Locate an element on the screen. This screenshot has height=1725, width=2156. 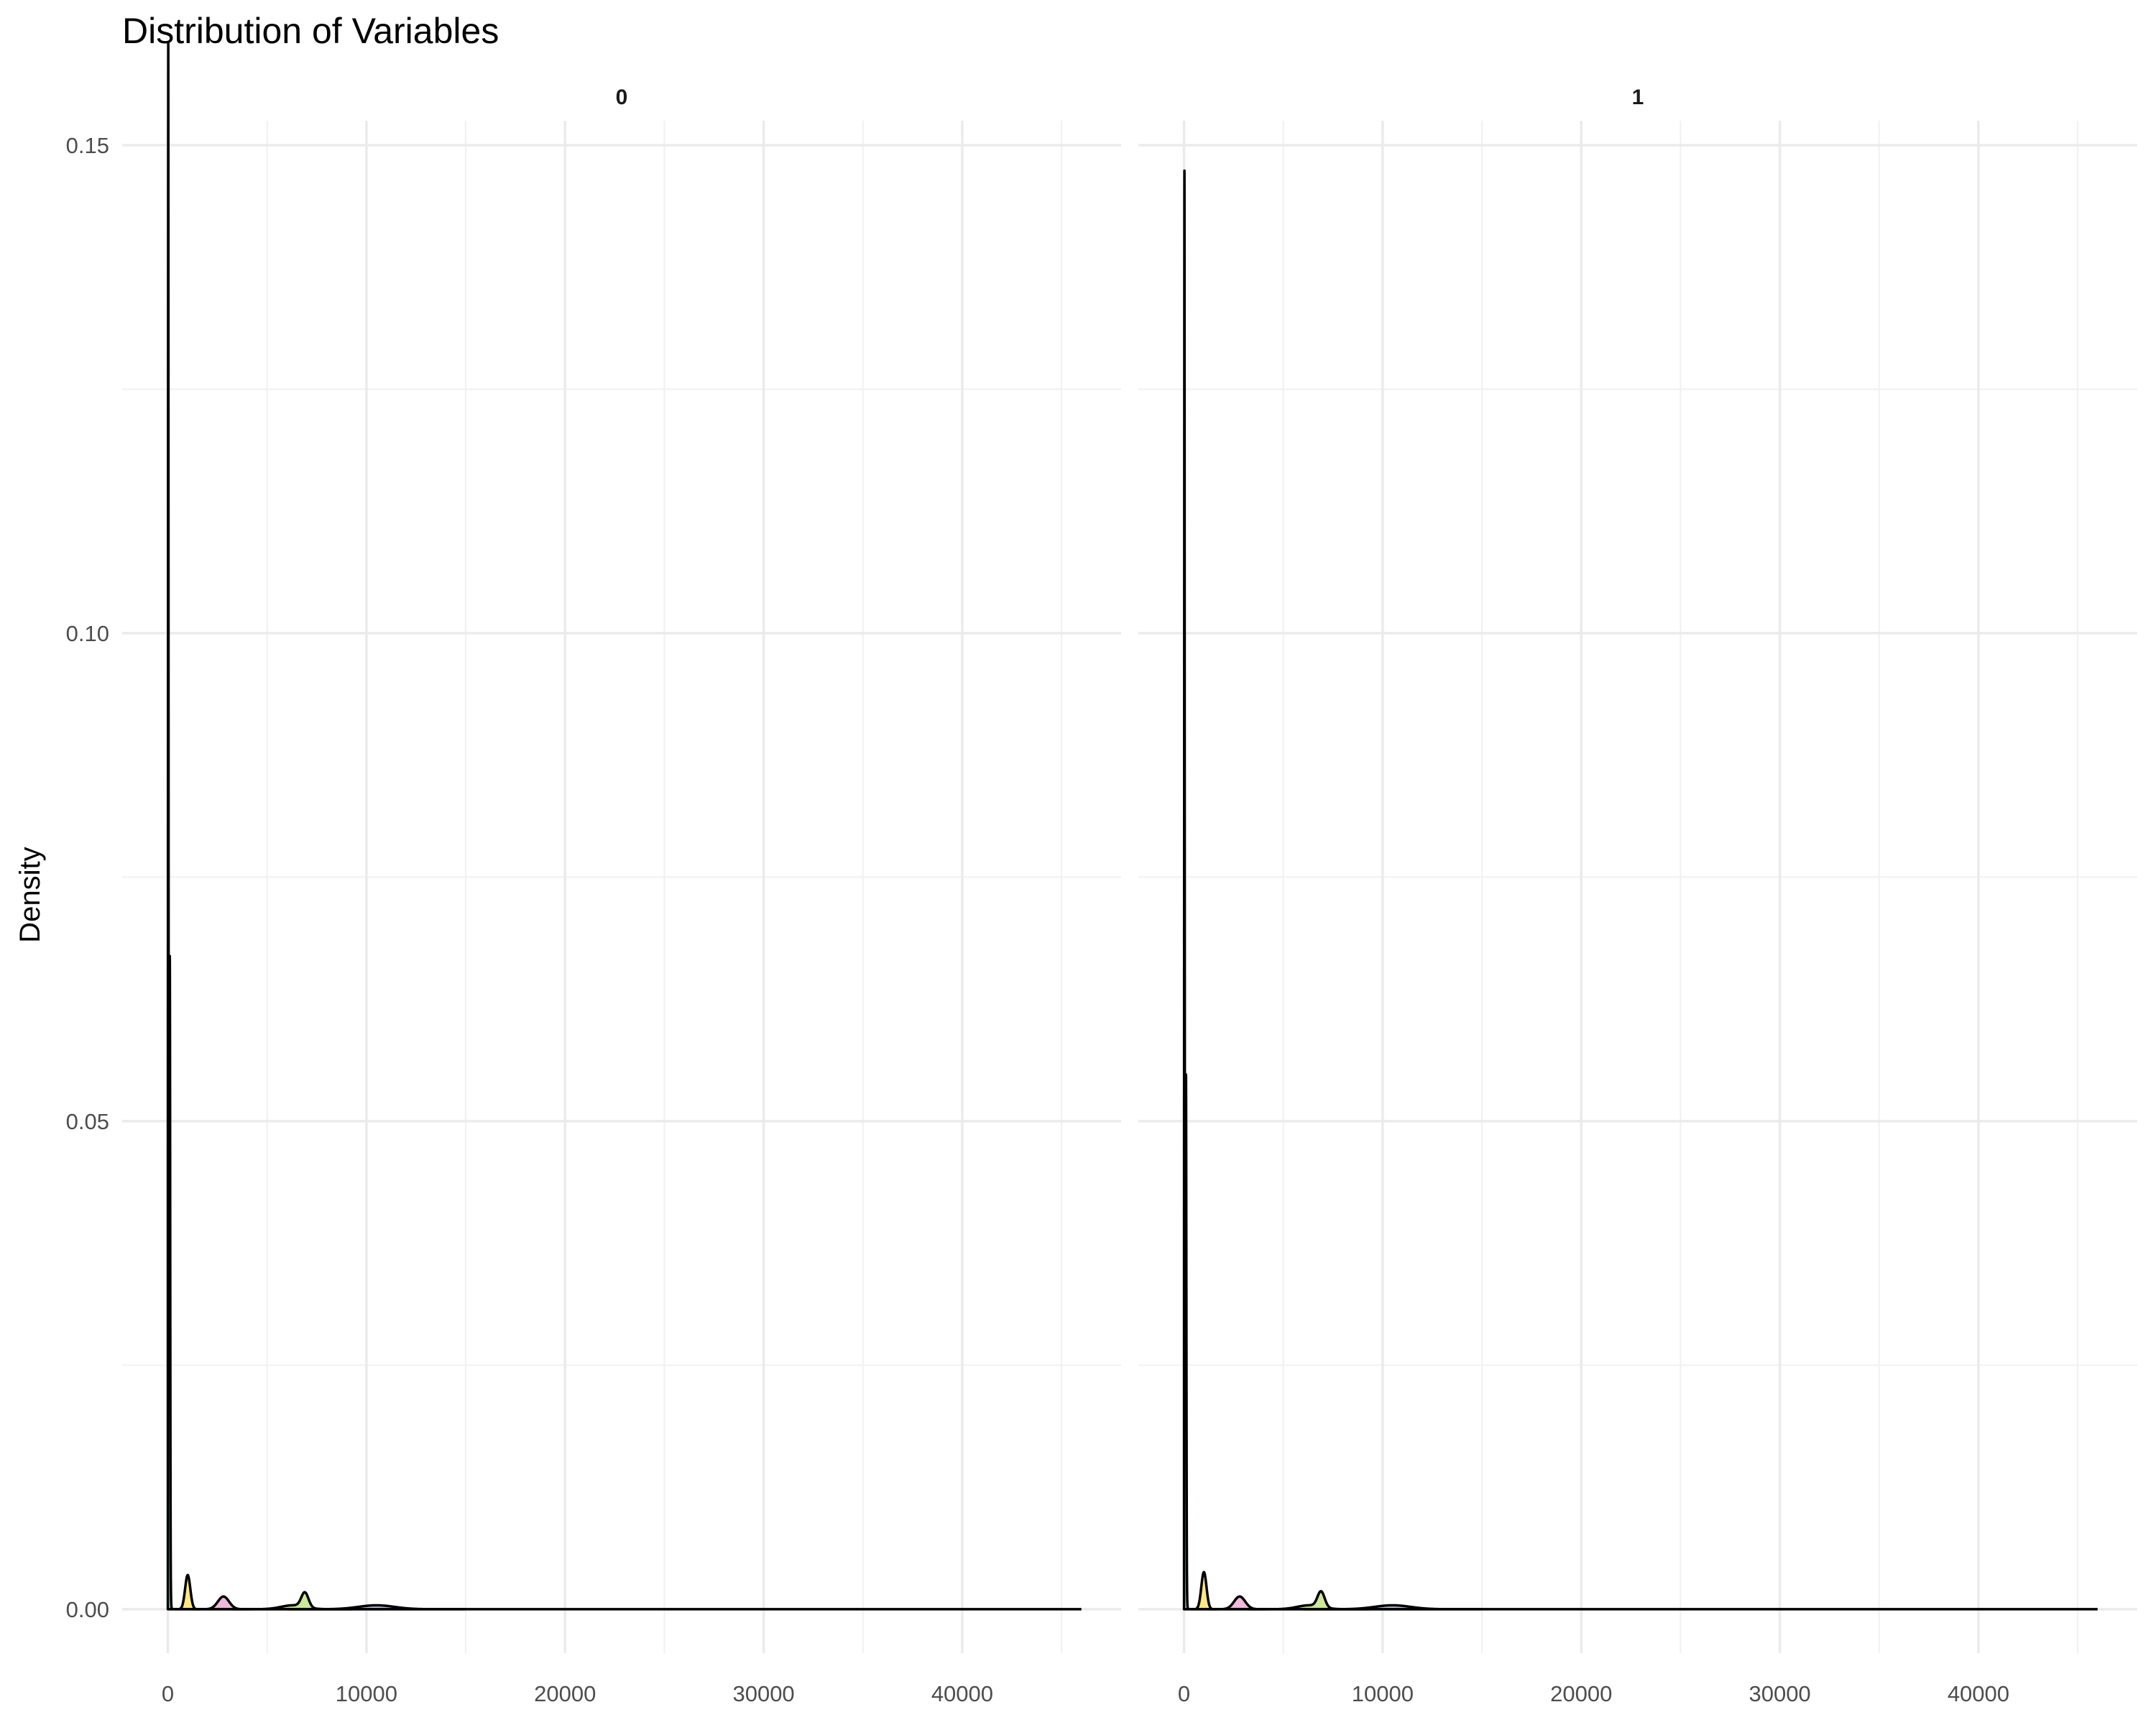
y-tick-label: 0.00 is located at coordinates (87, 1609).